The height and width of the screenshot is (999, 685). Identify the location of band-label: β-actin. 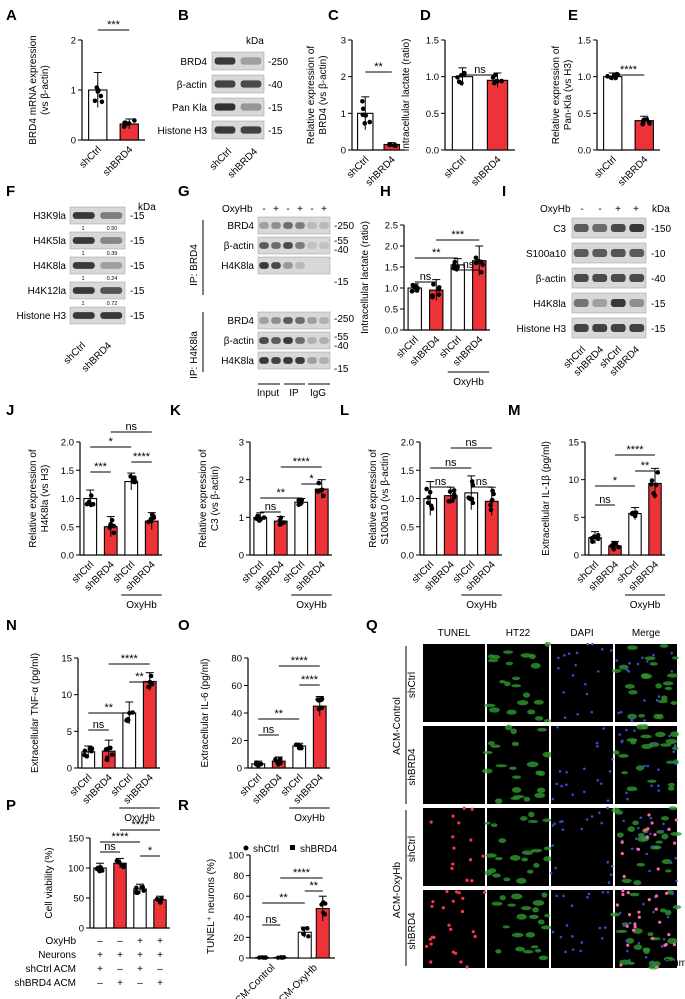
(192, 85).